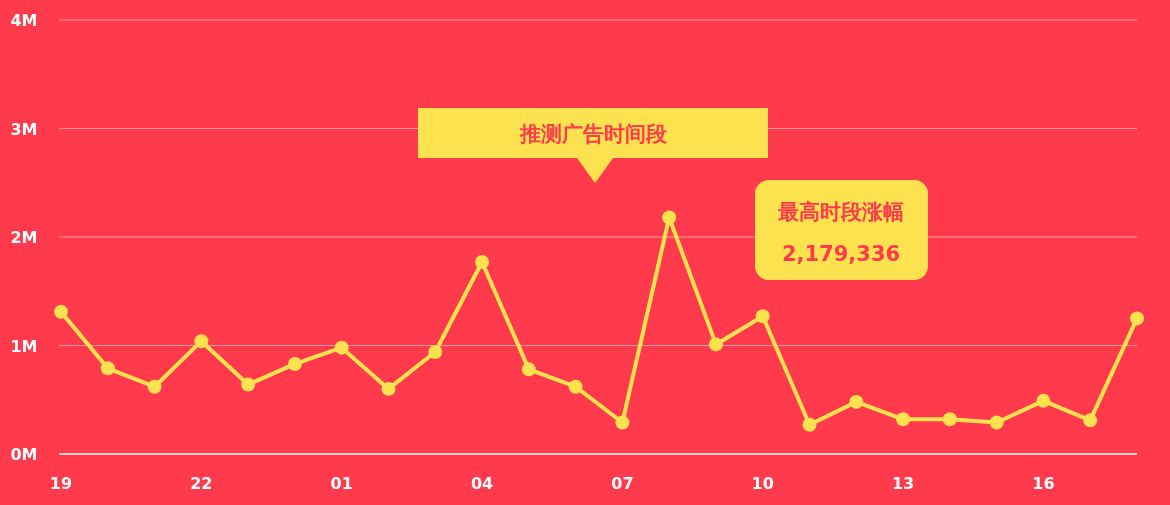  I want to click on x-tick-label: 10, so click(762, 483).